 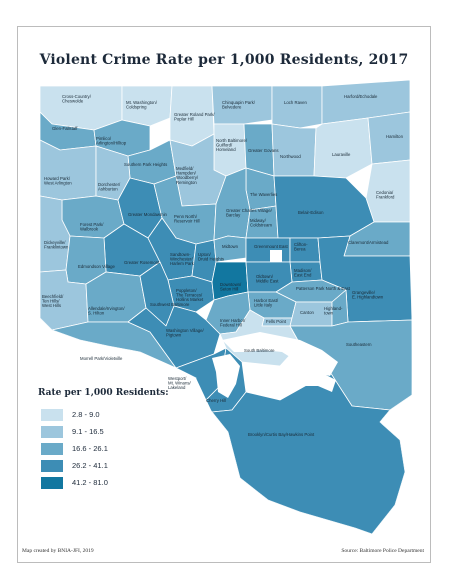 I want to click on label-westport: Westport/Mt. Winans/Lakeland, so click(x=179, y=383).